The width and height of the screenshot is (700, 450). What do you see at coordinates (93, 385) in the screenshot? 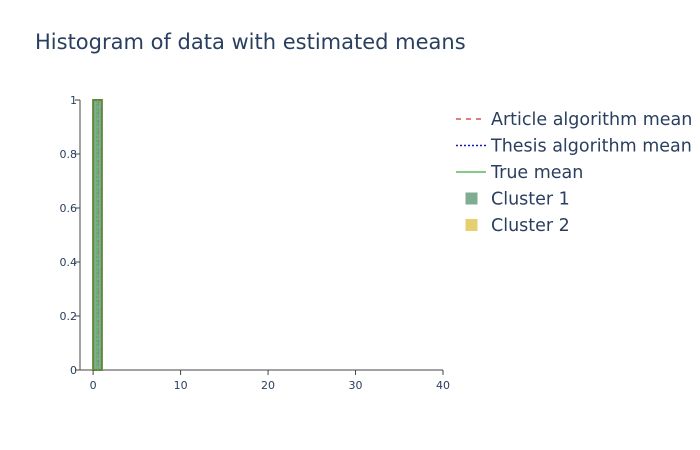
I see `x-tick-label-0: 0` at bounding box center [93, 385].